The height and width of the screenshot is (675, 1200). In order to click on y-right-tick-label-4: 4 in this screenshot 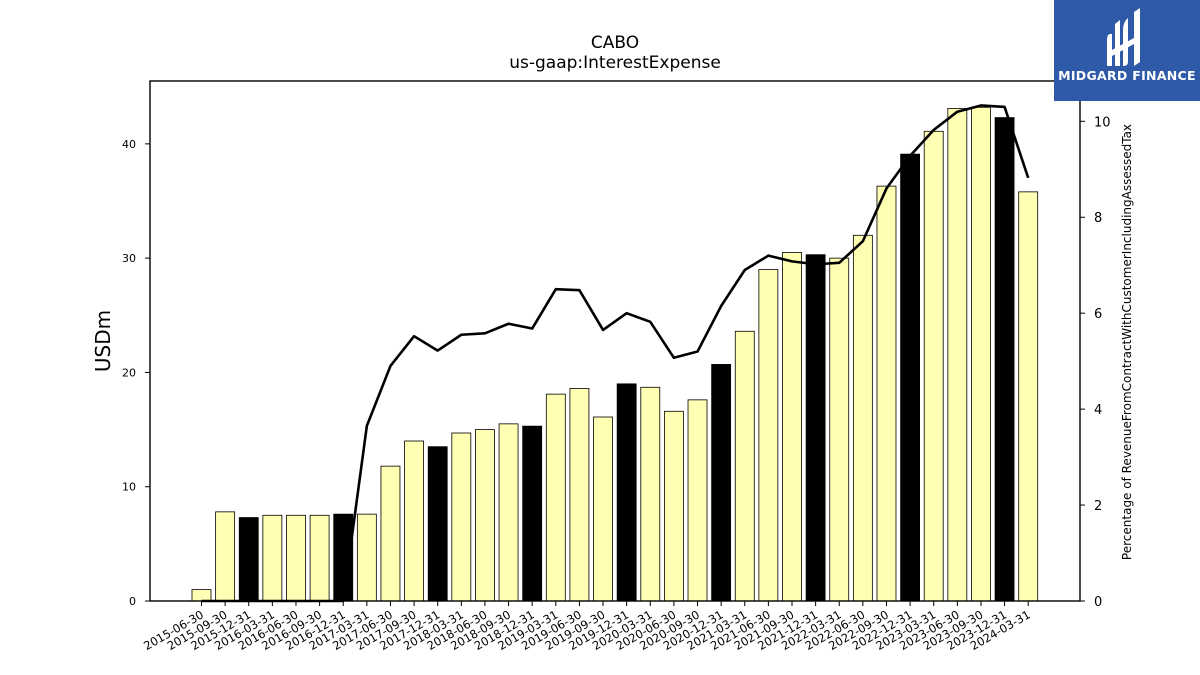, I will do `click(1098, 410)`.